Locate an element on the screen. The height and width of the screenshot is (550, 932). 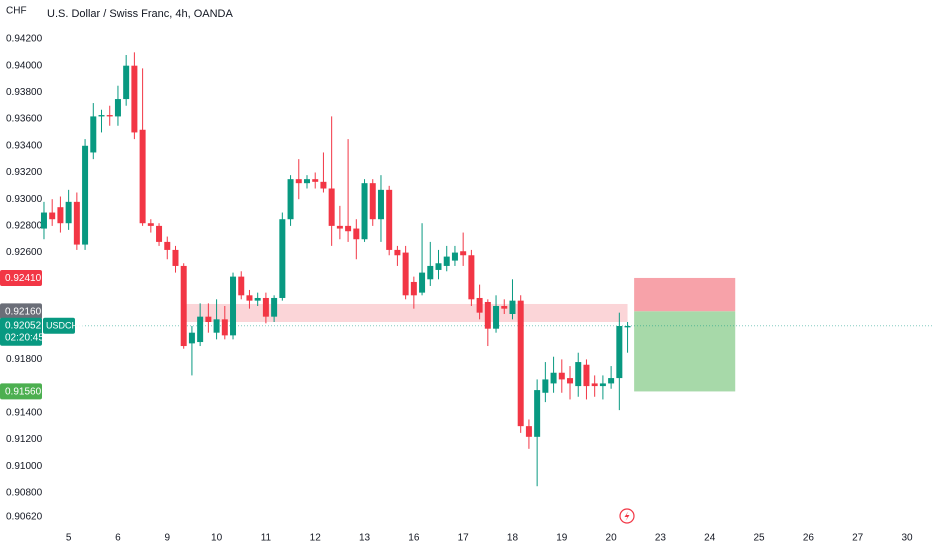
y-tick-label: 0.91000 is located at coordinates (24, 466).